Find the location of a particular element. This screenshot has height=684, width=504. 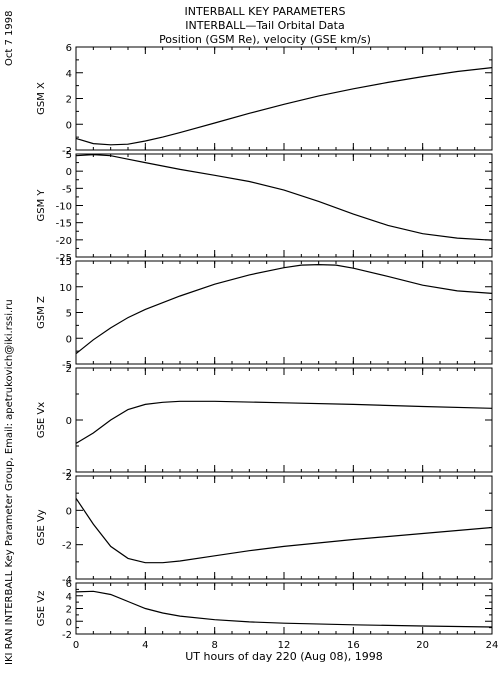

y-axis-label: GSM Y is located at coordinates (41, 205).